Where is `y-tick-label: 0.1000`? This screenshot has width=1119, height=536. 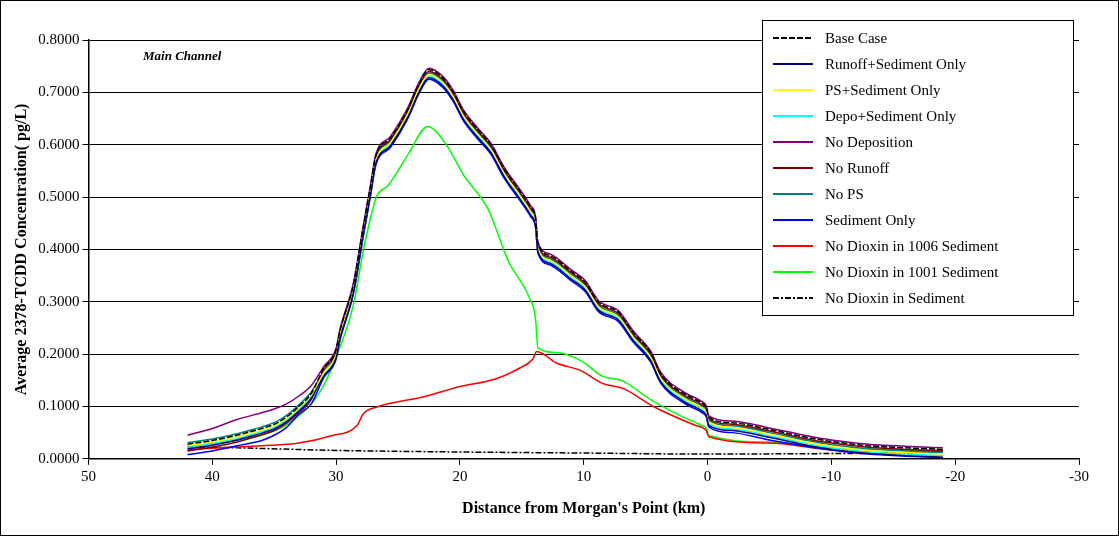
y-tick-label: 0.1000 is located at coordinates (59, 405).